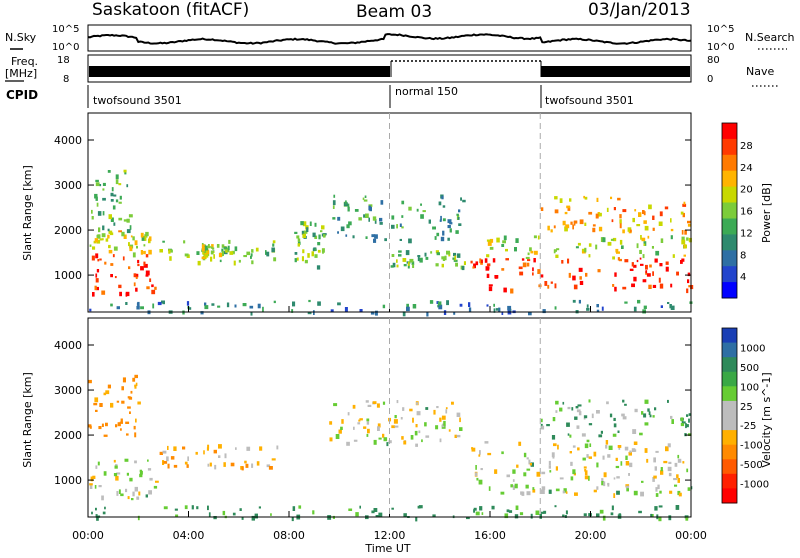 This screenshot has width=800, height=558. Describe the element at coordinates (766, 419) in the screenshot. I see `velocity-colorbar-label: Velocity [m s^-1]` at that location.